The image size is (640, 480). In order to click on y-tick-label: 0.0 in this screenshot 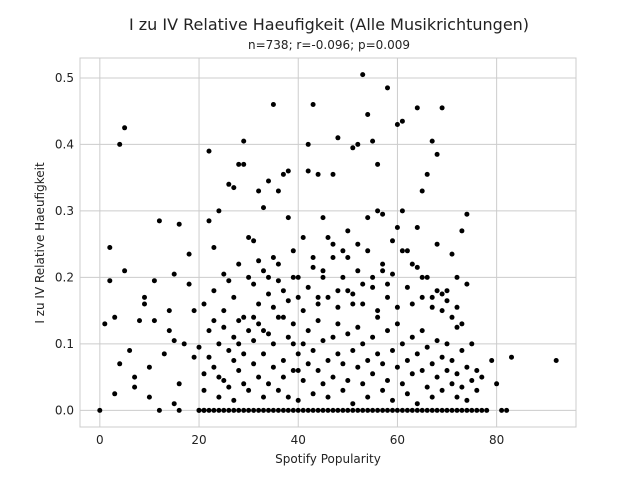, I will do `click(64, 410)`.